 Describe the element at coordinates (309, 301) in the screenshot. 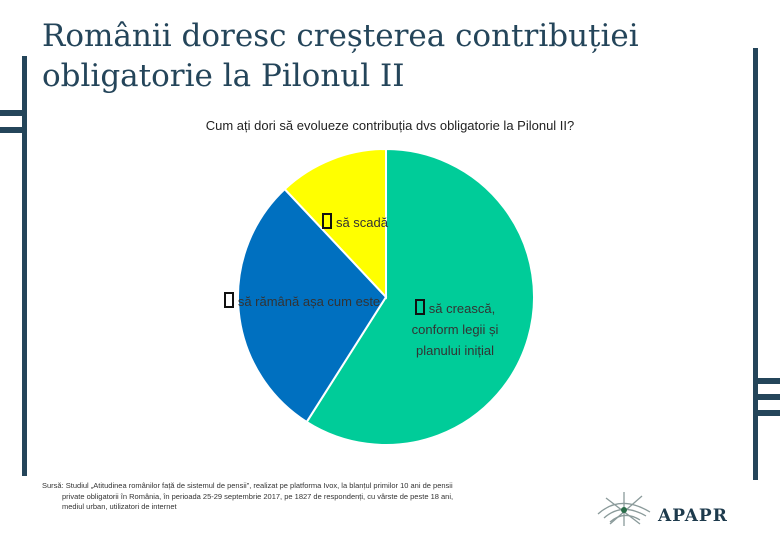

I see `slice-label-same-text: să rămână așa cum este` at that location.